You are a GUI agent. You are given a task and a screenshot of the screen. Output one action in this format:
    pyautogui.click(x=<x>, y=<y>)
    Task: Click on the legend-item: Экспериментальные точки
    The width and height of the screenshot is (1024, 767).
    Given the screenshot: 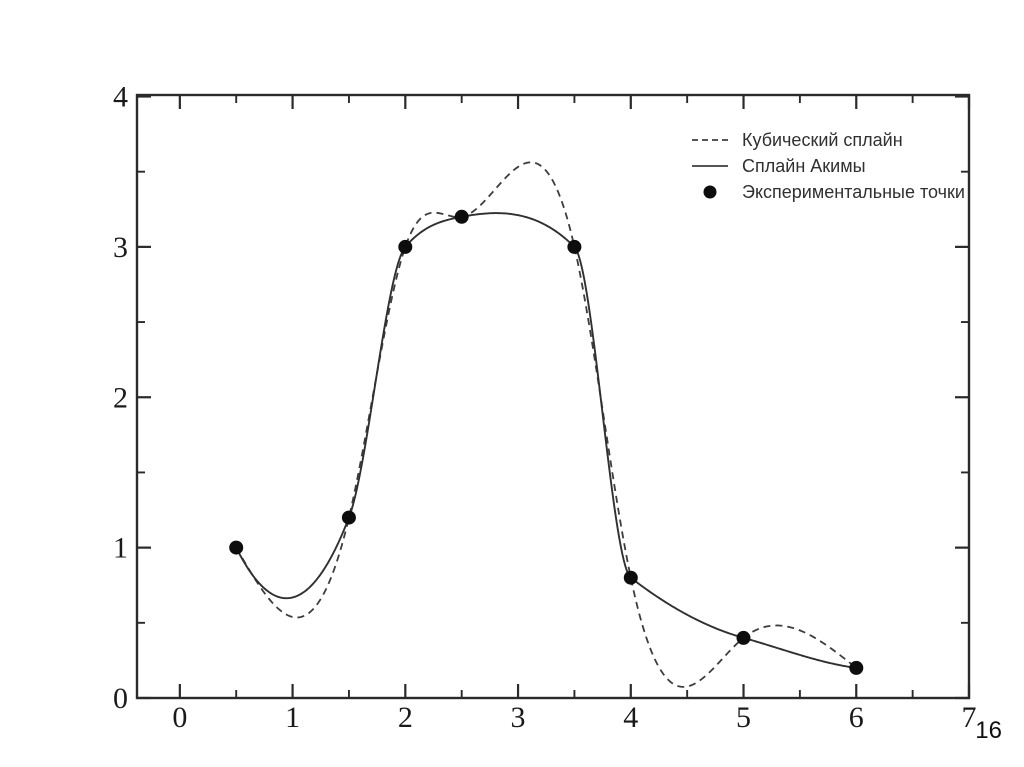 What is the action you would take?
    pyautogui.click(x=828, y=192)
    